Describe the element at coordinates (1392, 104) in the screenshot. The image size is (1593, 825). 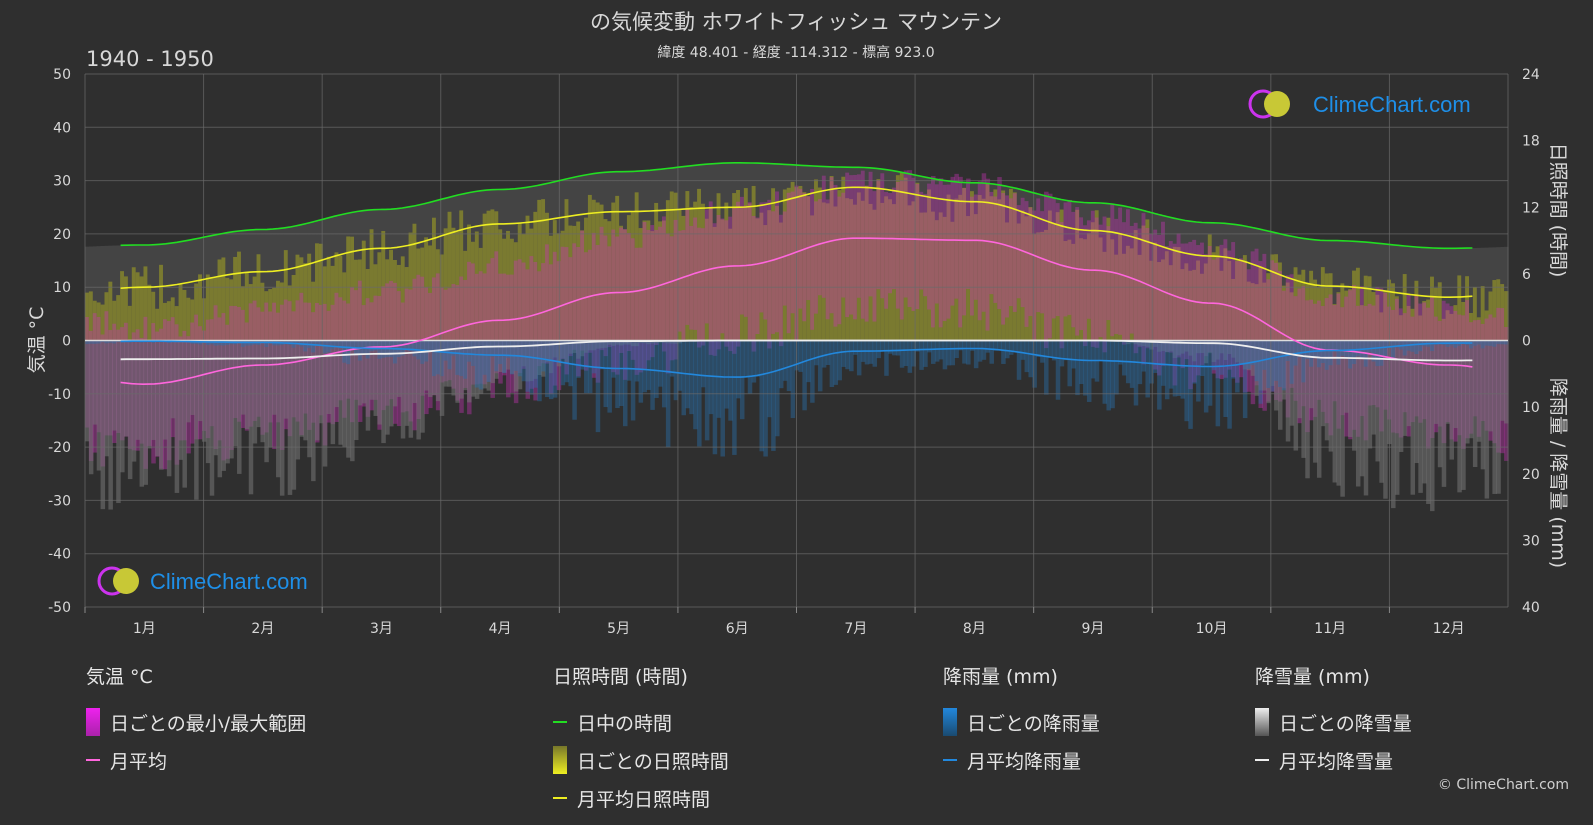
I see `brand-text-top: ClimeChart.com` at that location.